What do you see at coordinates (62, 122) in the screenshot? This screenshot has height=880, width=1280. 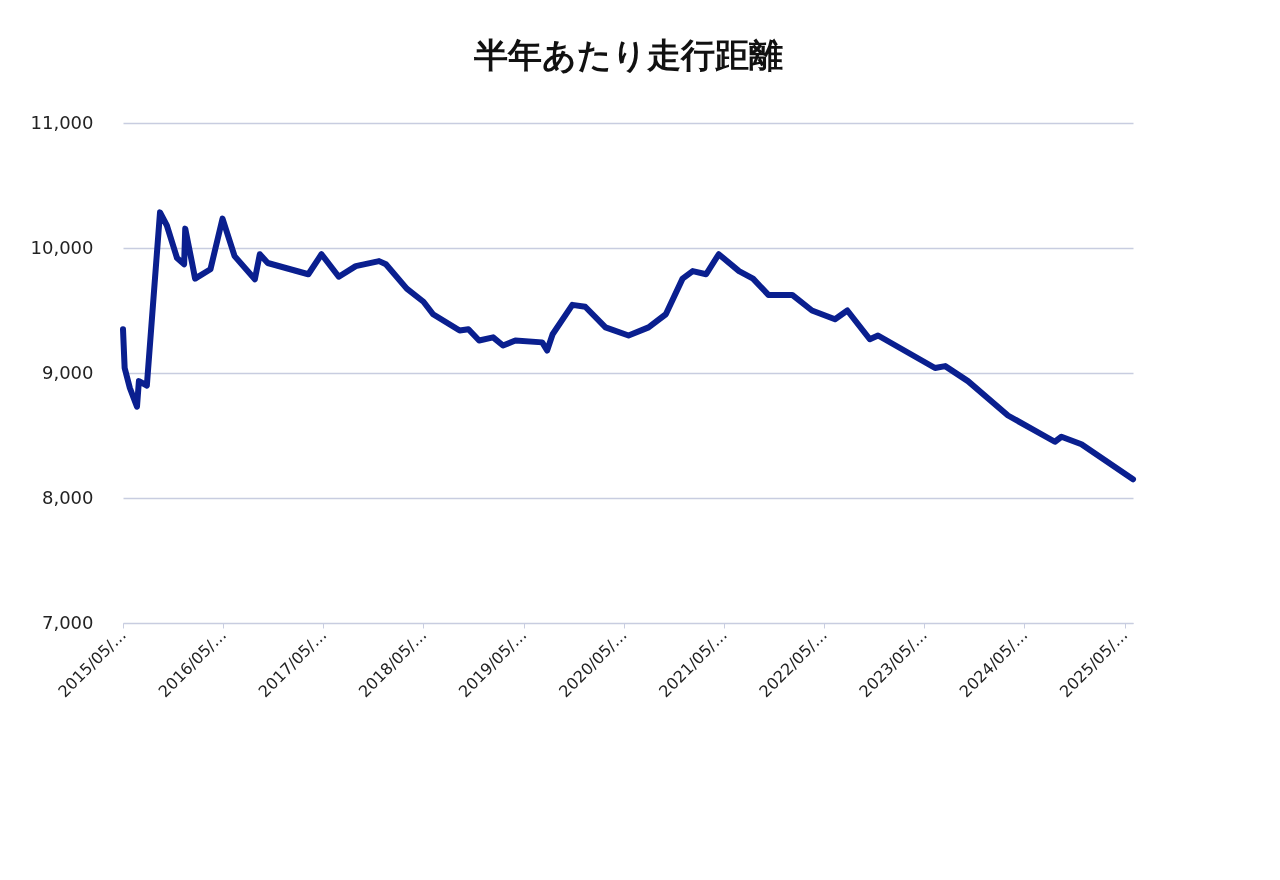 I see `y-tick-label: 11,000` at bounding box center [62, 122].